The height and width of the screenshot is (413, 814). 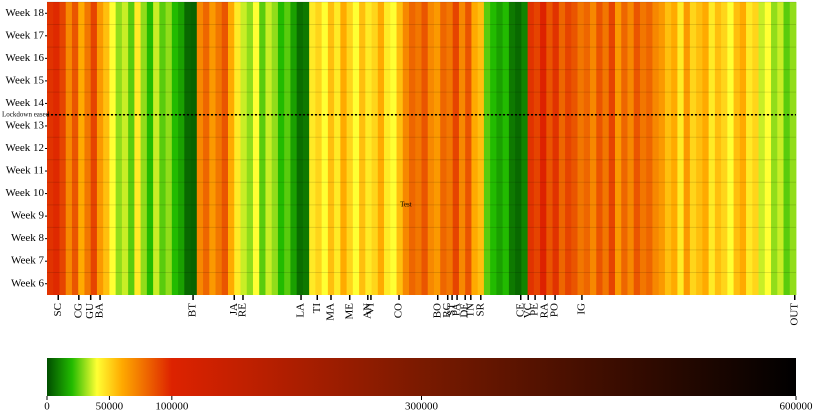 What do you see at coordinates (370, 309) in the screenshot?
I see `x-tick-label: VI` at bounding box center [370, 309].